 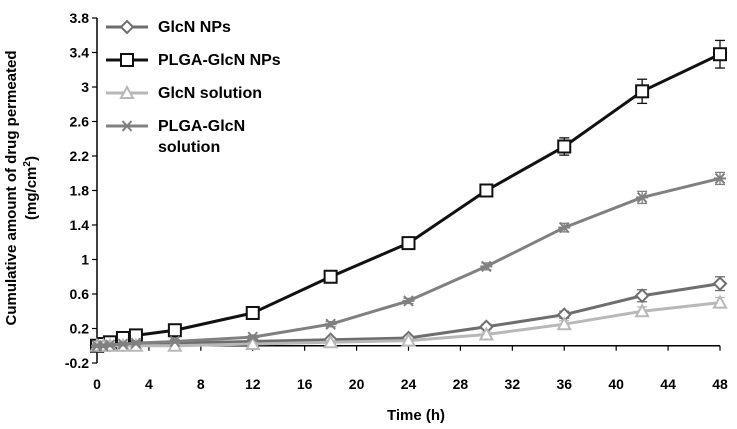 What do you see at coordinates (31, 158) in the screenshot?
I see `y-axis-unit-suffix: )` at bounding box center [31, 158].